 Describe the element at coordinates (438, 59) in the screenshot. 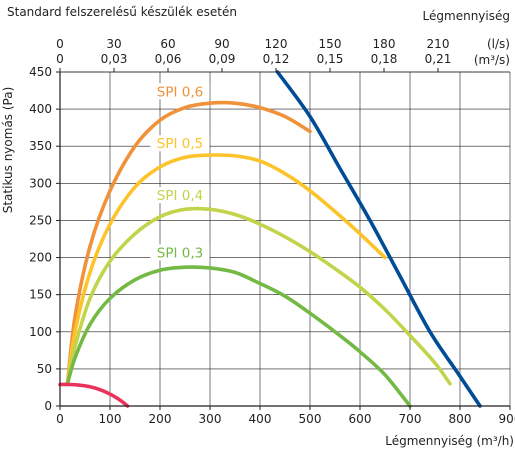

I see `top-tick-label-m3s: 0,21` at that location.